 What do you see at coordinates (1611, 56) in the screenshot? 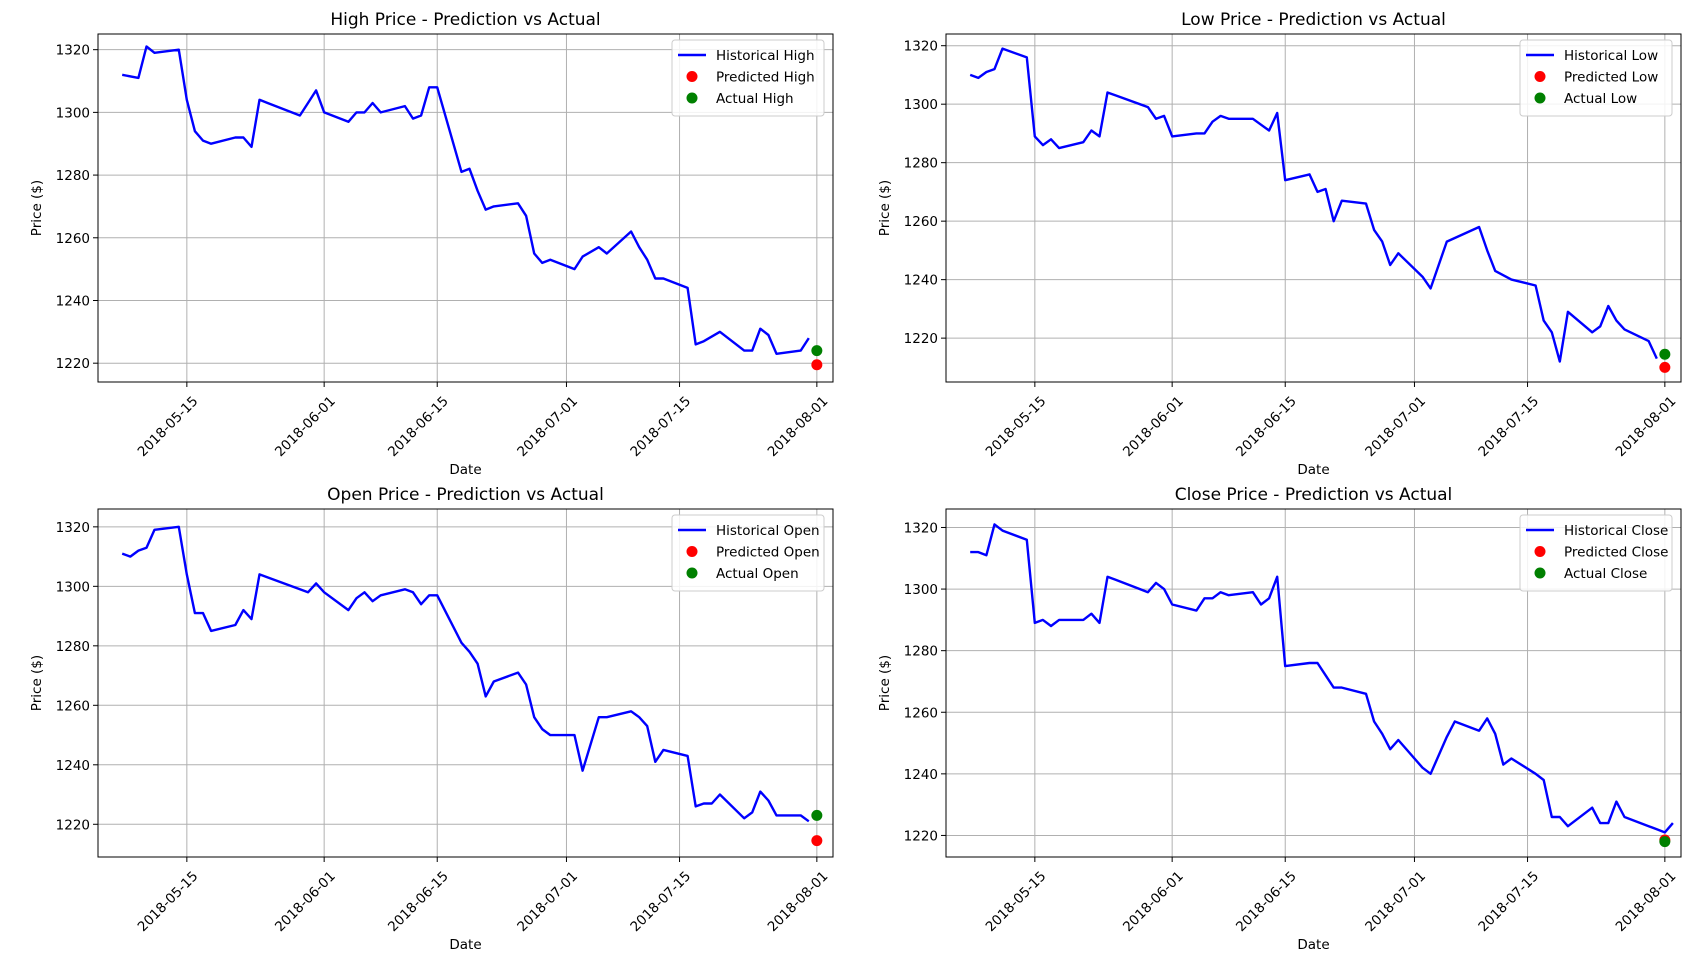
I see `legend-label: Historical Low` at bounding box center [1611, 56].